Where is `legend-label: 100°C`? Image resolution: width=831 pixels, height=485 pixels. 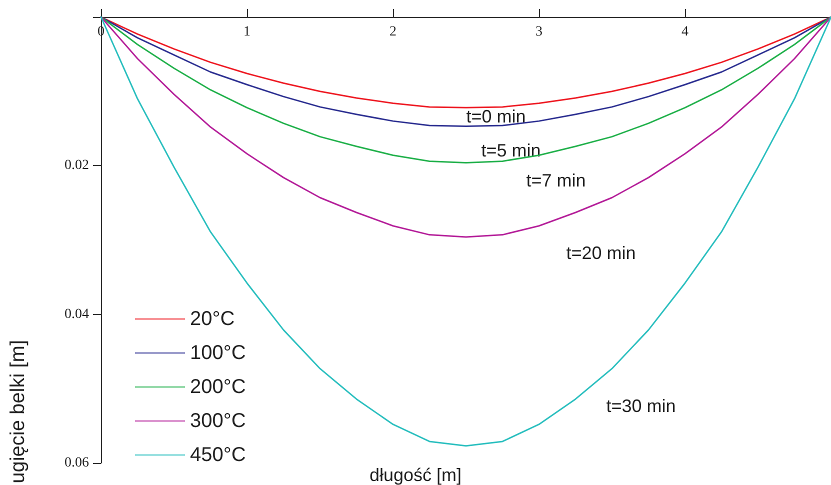
legend-label: 100°C is located at coordinates (218, 353).